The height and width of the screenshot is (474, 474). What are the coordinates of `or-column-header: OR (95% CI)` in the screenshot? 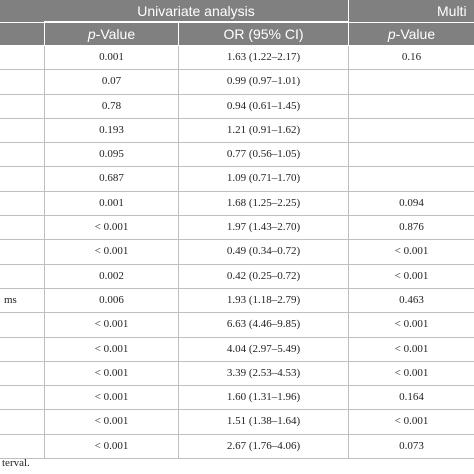 It's located at (263, 34).